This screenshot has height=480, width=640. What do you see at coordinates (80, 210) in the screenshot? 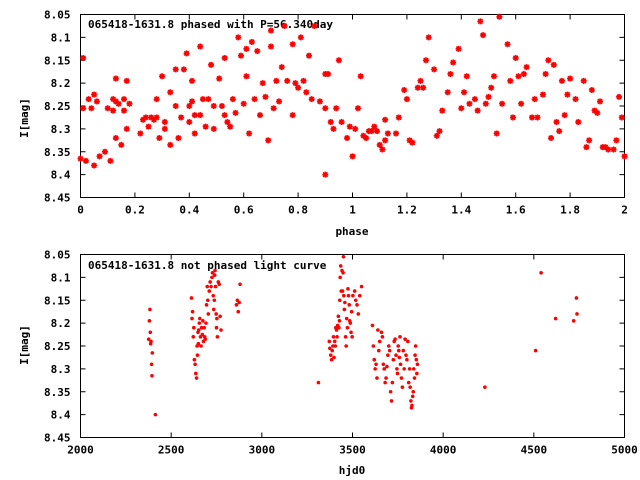
I see `x-tick-label: 0` at bounding box center [80, 210].